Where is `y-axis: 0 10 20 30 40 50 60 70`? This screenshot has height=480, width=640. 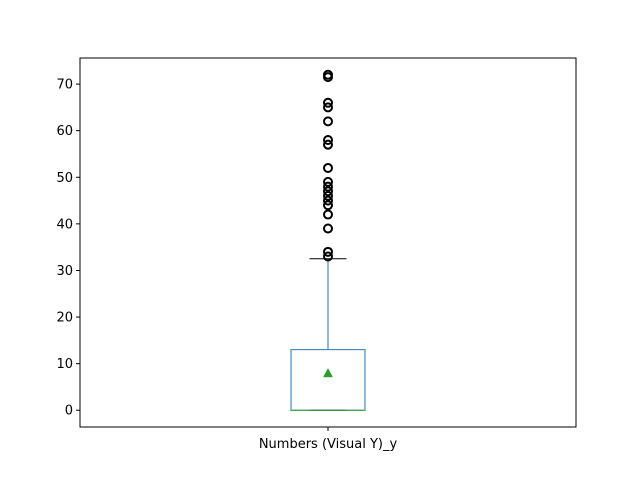 y-axis: 0 10 20 30 40 50 60 70 is located at coordinates (68, 248).